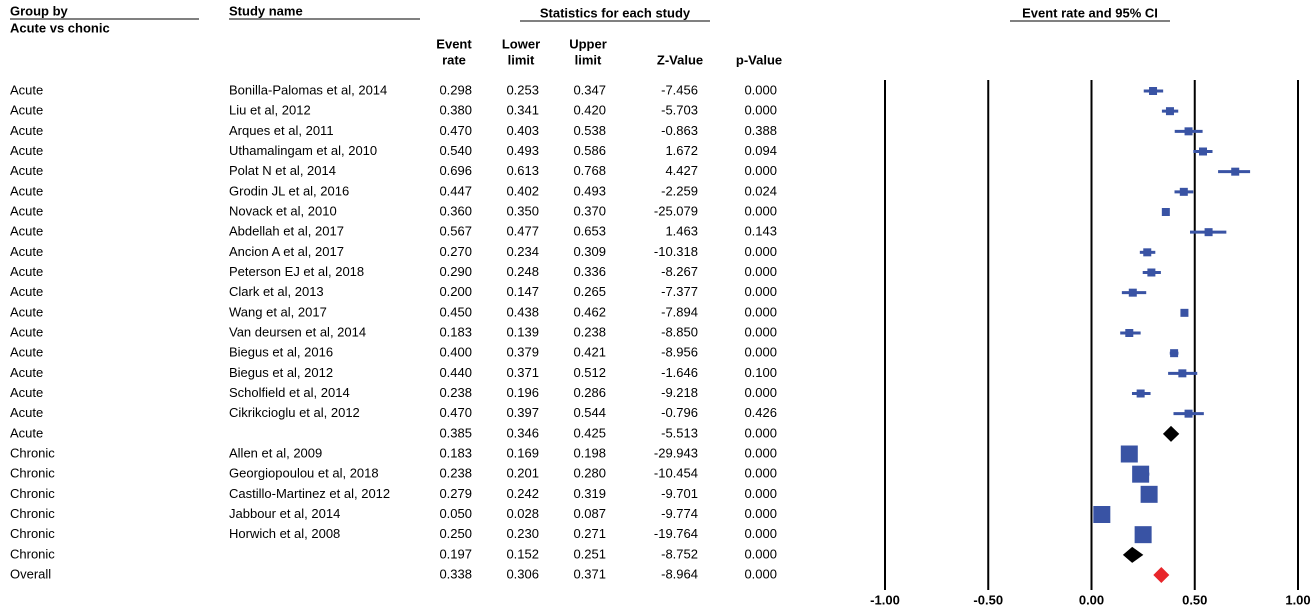 Image resolution: width=1314 pixels, height=610 pixels. Describe the element at coordinates (522, 271) in the screenshot. I see `cell: 0.248` at that location.